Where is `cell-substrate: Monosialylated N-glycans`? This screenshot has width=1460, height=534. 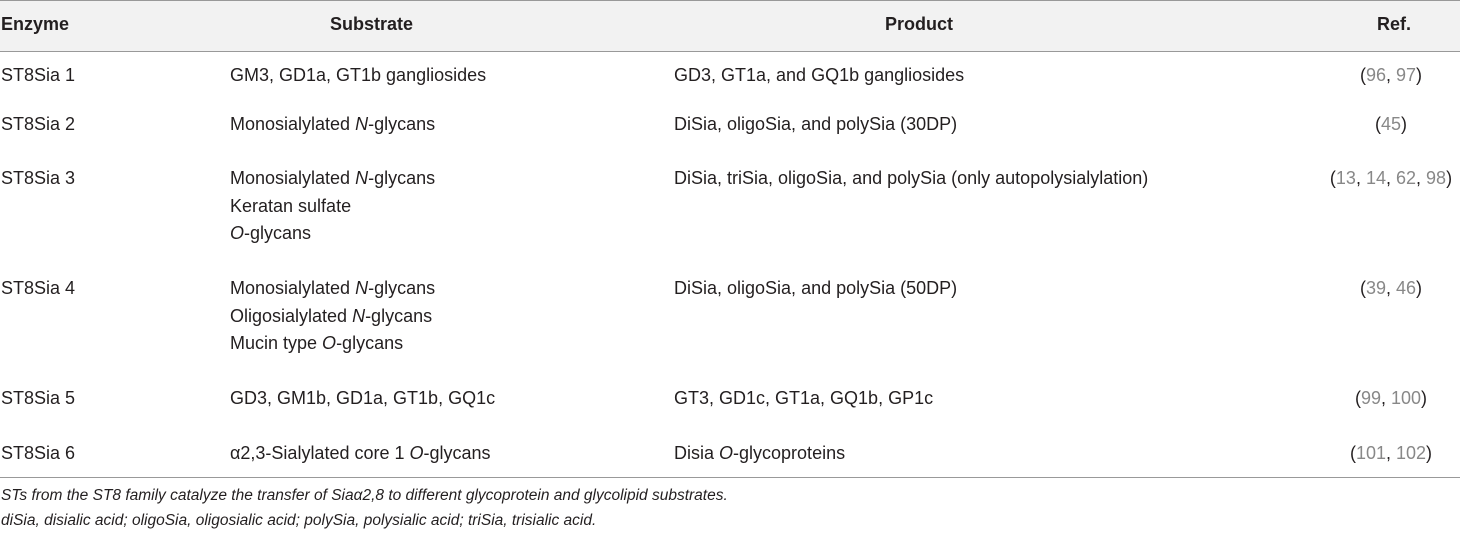 cell-substrate: Monosialylated N-glycans is located at coordinates (332, 125).